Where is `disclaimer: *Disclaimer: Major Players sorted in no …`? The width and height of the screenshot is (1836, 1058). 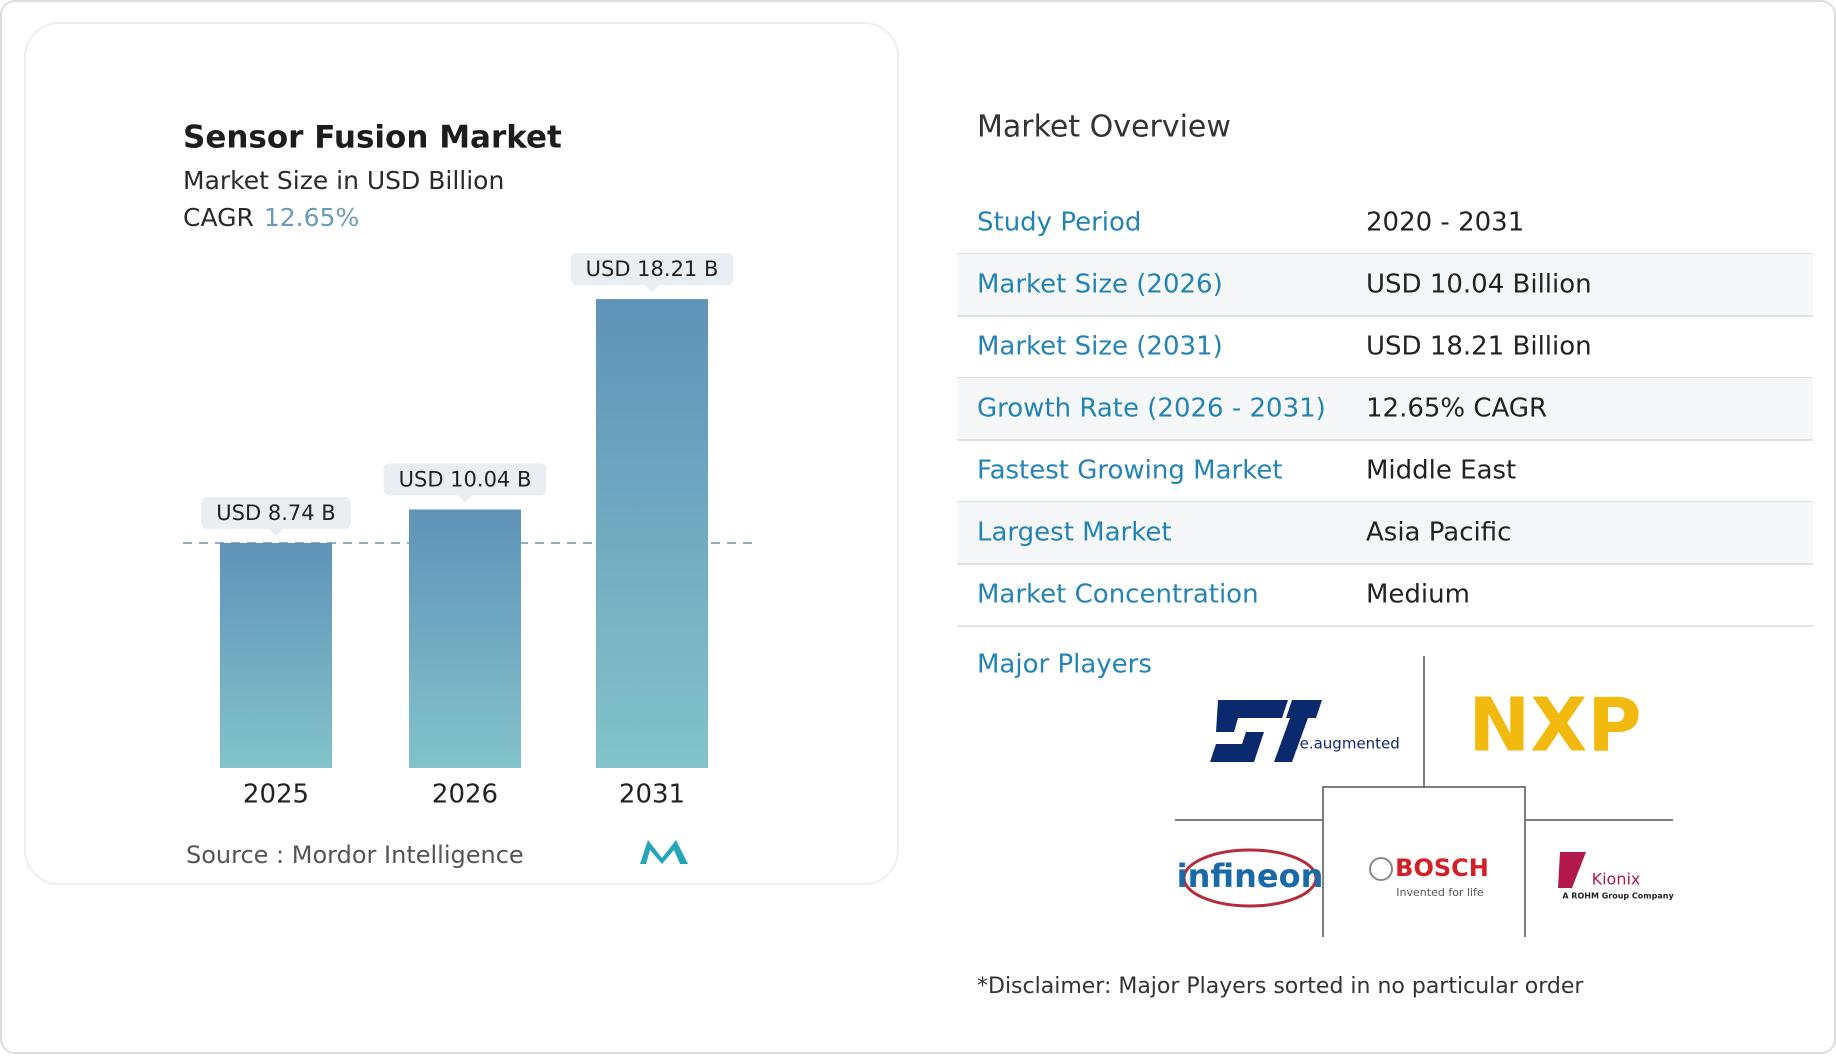 disclaimer: *Disclaimer: Major Players sorted in no … is located at coordinates (1280, 986).